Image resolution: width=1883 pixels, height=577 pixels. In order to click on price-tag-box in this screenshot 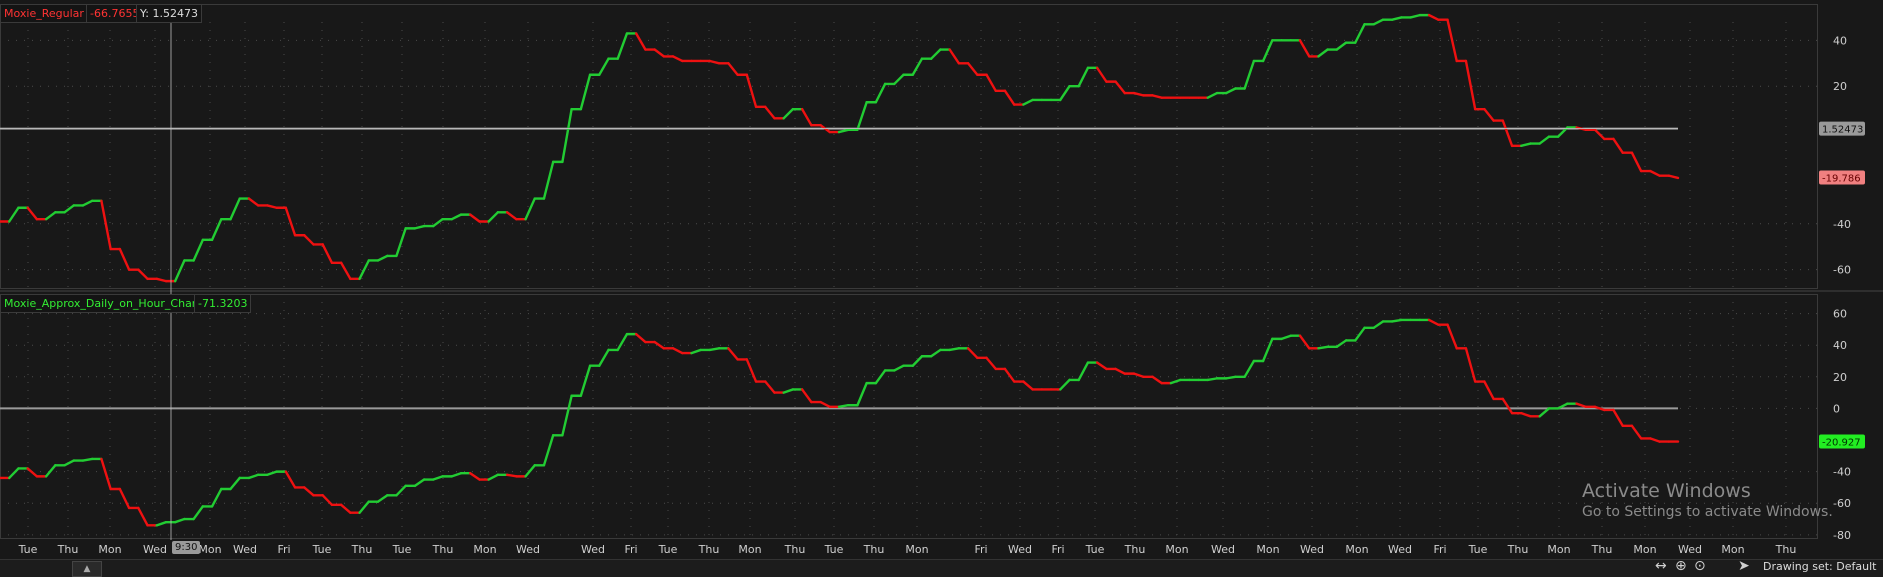, I will do `click(1842, 441)`.